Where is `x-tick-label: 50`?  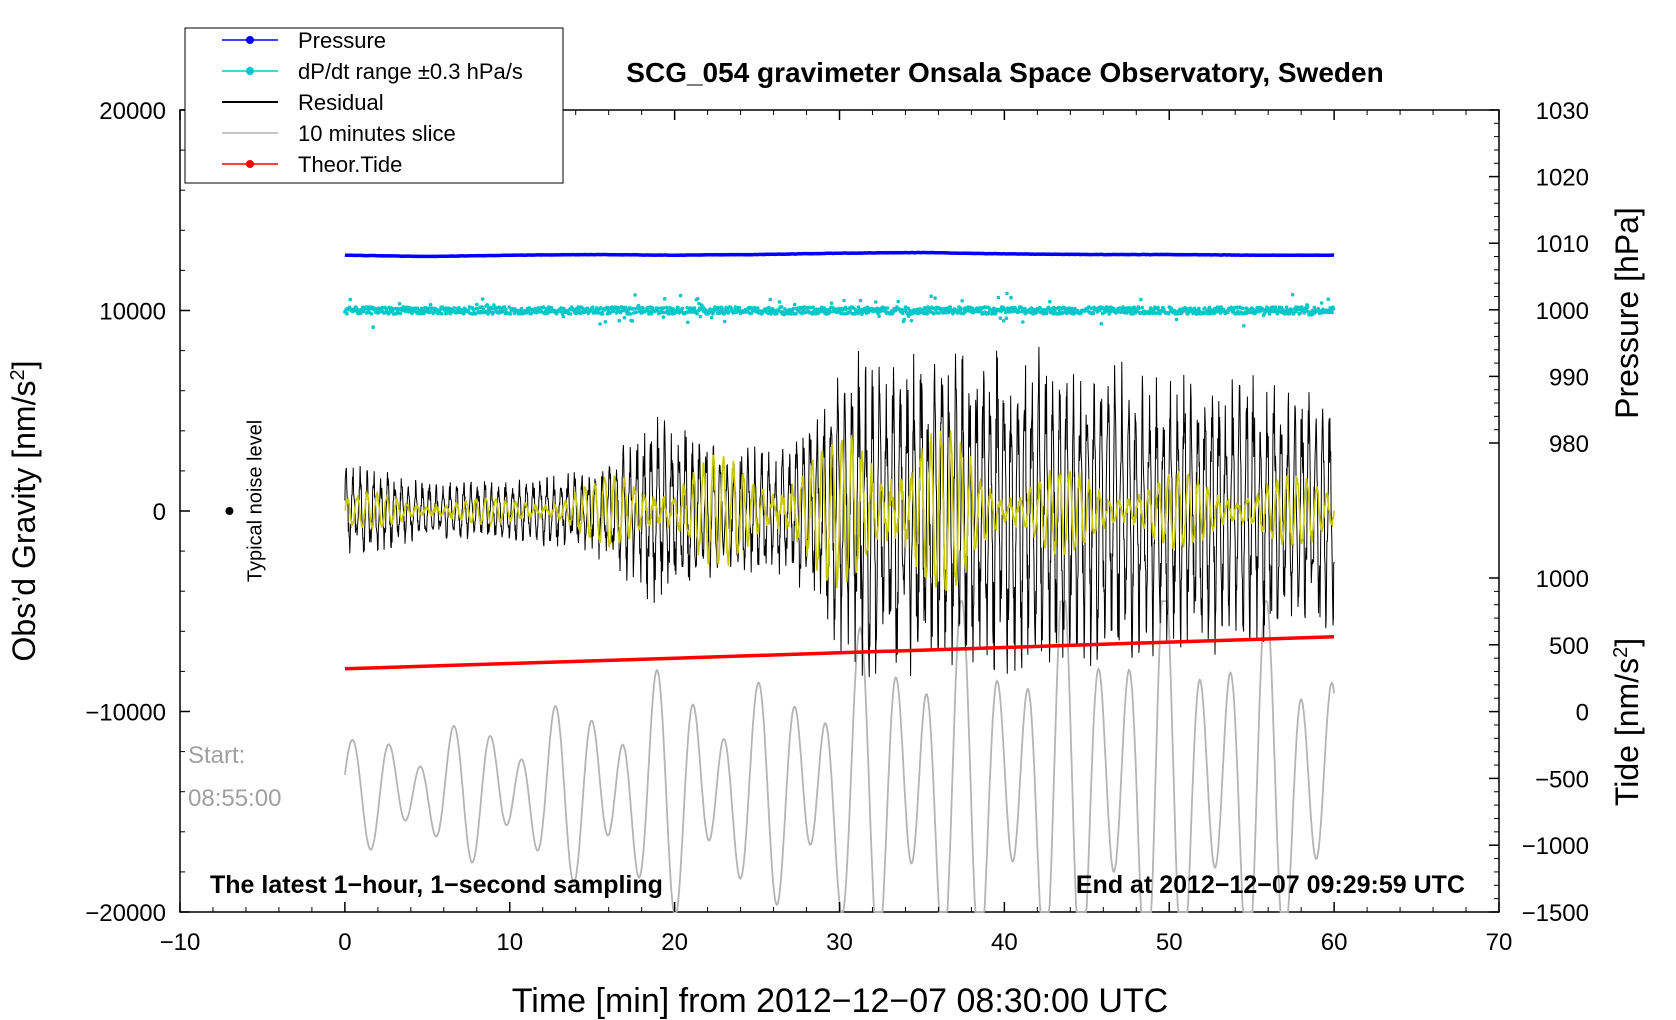
x-tick-label: 50 is located at coordinates (1169, 942).